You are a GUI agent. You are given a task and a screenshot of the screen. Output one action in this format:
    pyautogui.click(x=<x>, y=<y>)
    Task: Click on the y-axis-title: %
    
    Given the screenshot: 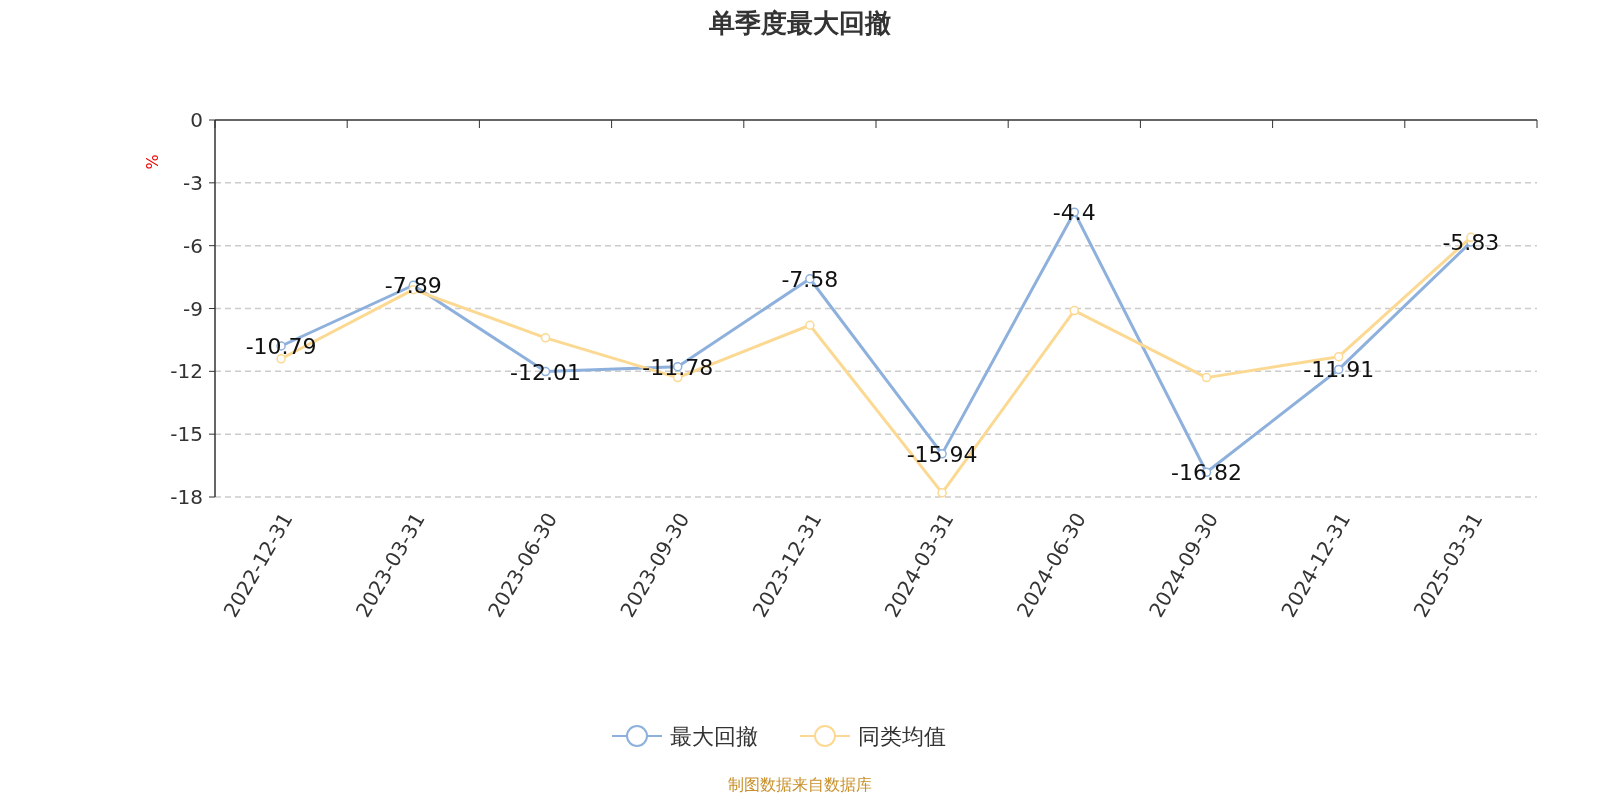 What is the action you would take?
    pyautogui.click(x=152, y=162)
    